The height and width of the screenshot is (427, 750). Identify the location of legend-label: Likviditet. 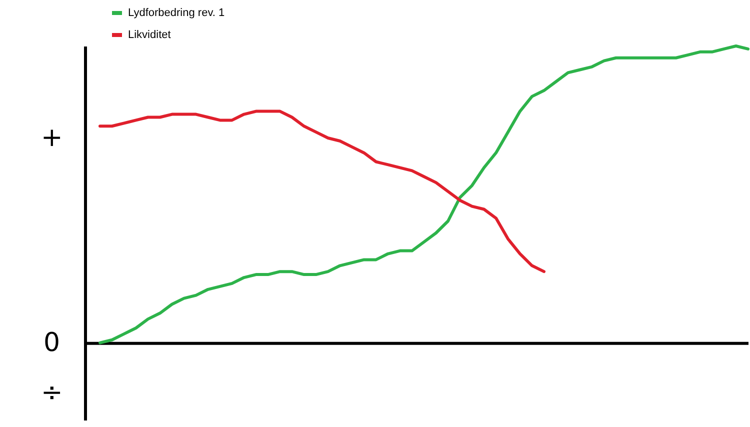
(149, 35).